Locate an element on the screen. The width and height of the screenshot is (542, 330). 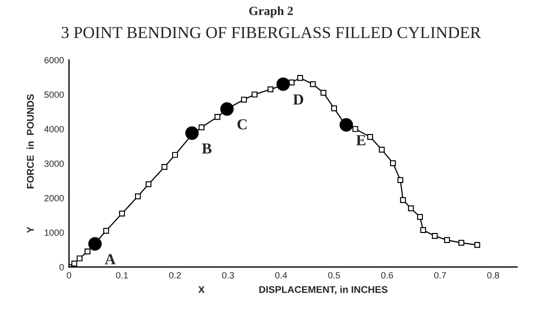
x-tick-label: 0.6 is located at coordinates (387, 275).